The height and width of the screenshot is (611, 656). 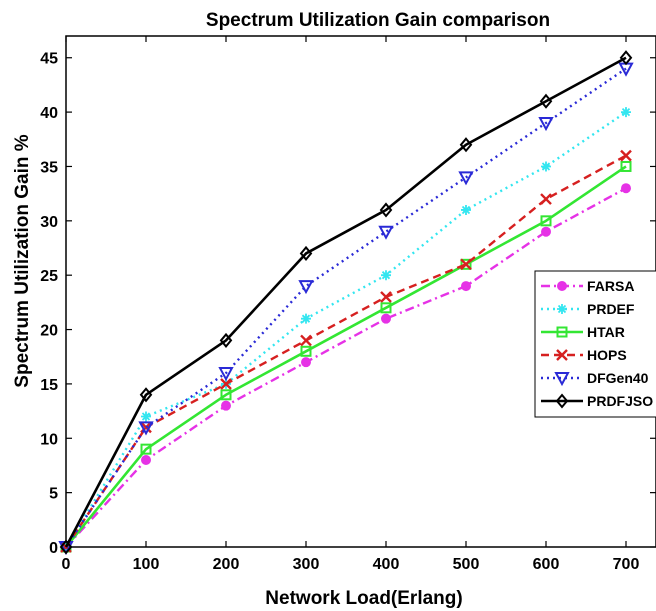 What do you see at coordinates (49, 167) in the screenshot?
I see `y-tick-label: 35` at bounding box center [49, 167].